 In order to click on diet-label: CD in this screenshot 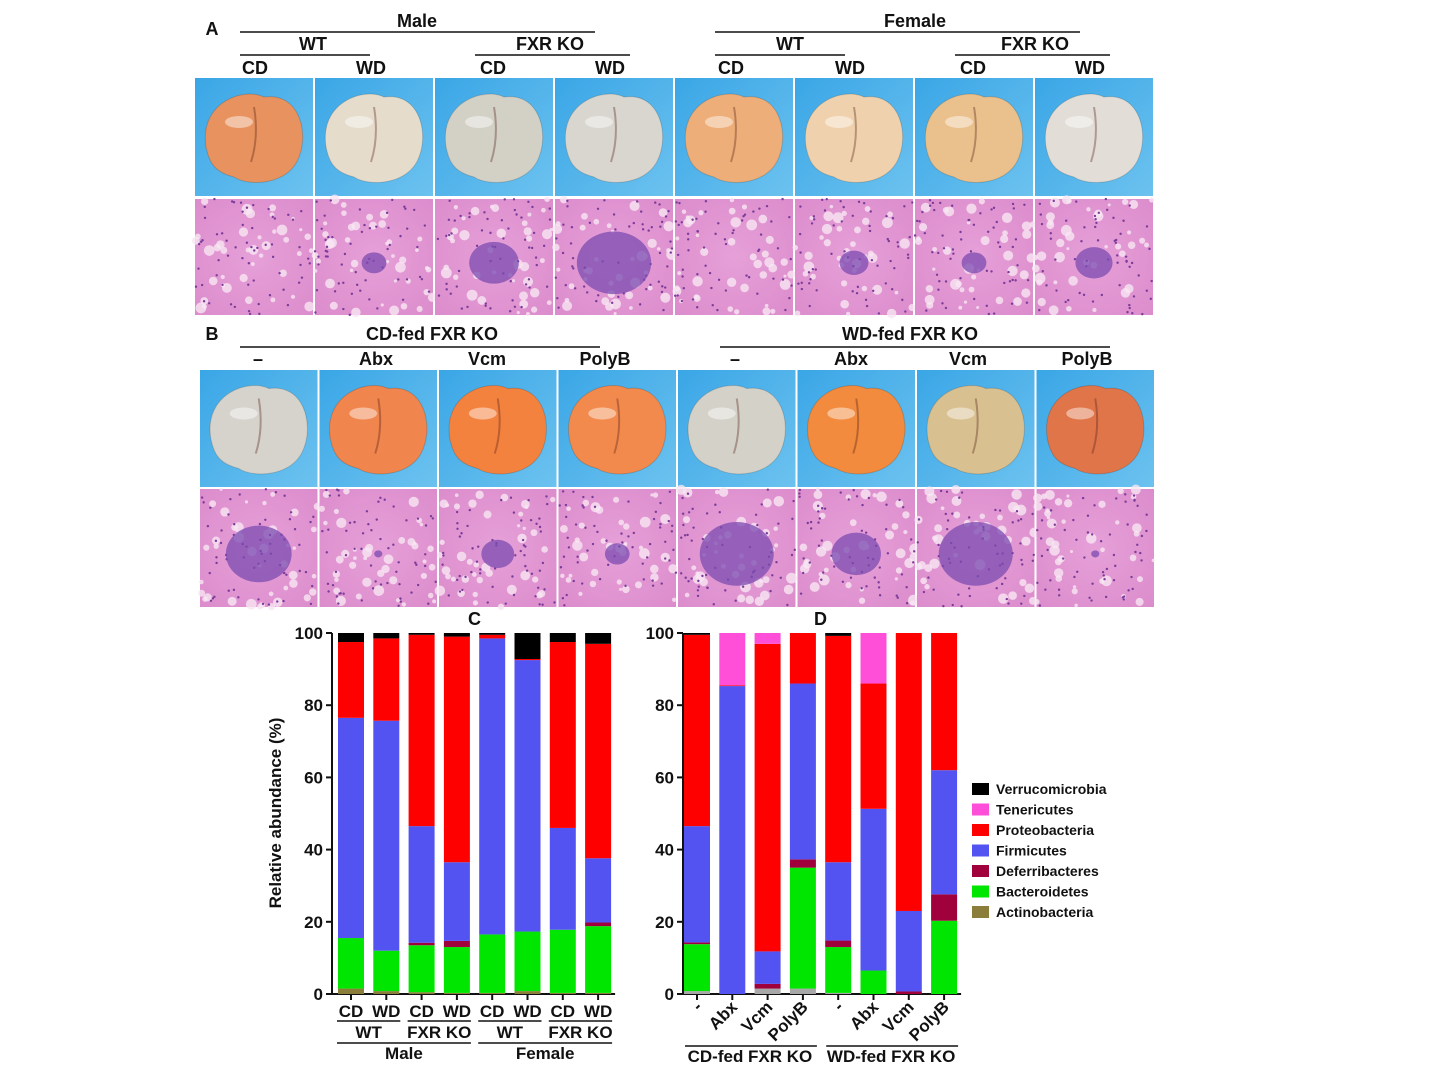, I will do `click(973, 68)`.